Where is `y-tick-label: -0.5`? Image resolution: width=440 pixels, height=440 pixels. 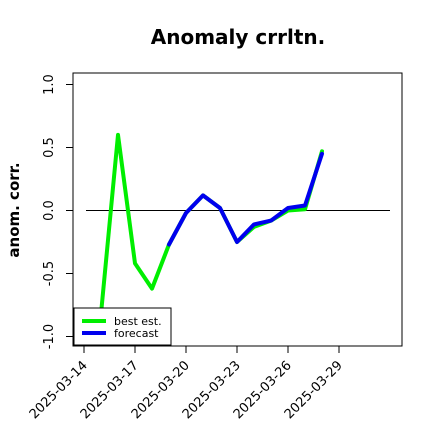 y-tick-label: -0.5 is located at coordinates (49, 273).